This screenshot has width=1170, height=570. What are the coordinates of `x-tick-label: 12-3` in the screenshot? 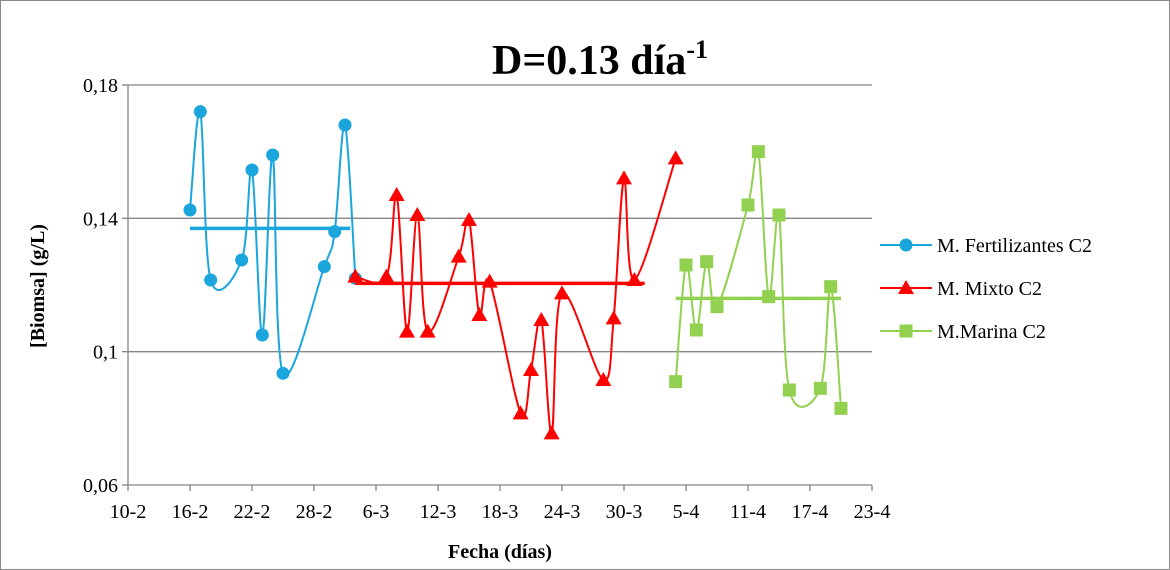 It's located at (438, 512).